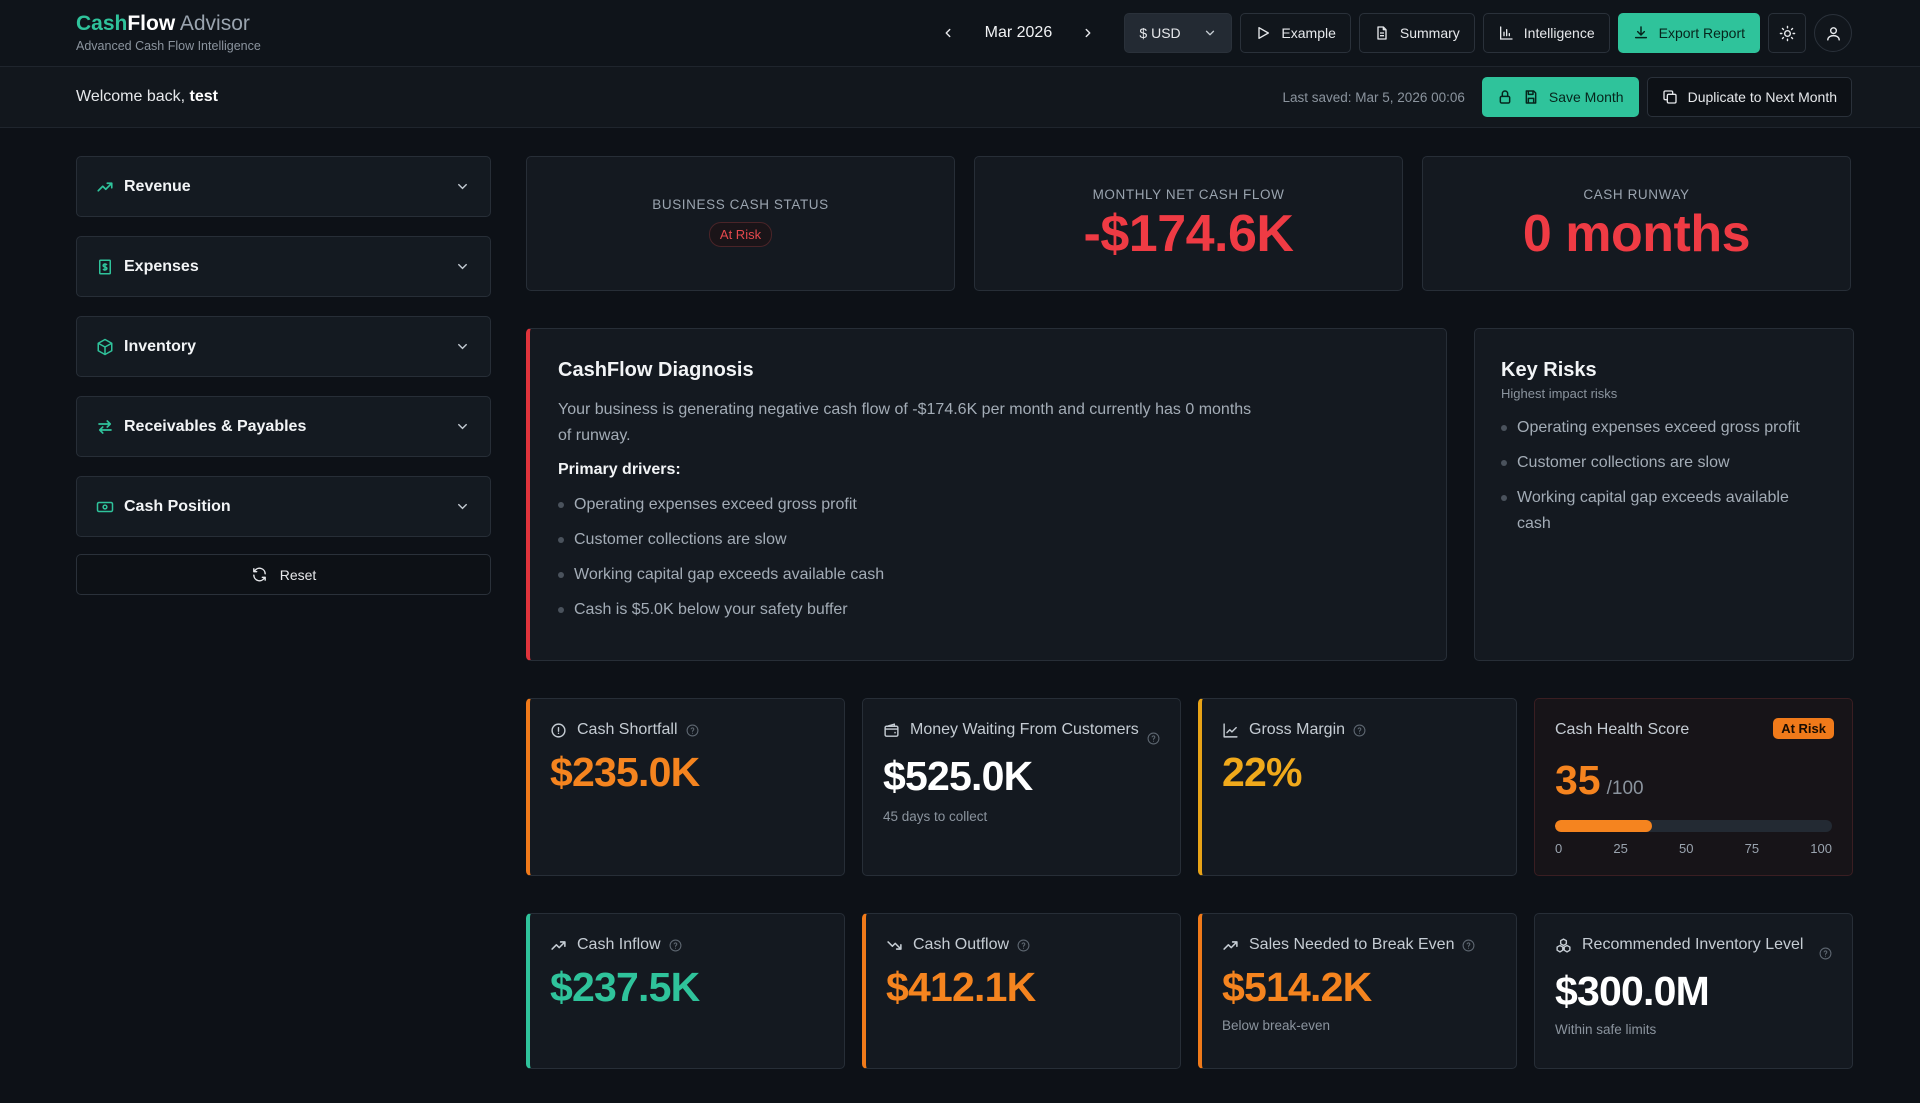  Describe the element at coordinates (619, 944) in the screenshot. I see `metric-label: Cash Inflow` at that location.